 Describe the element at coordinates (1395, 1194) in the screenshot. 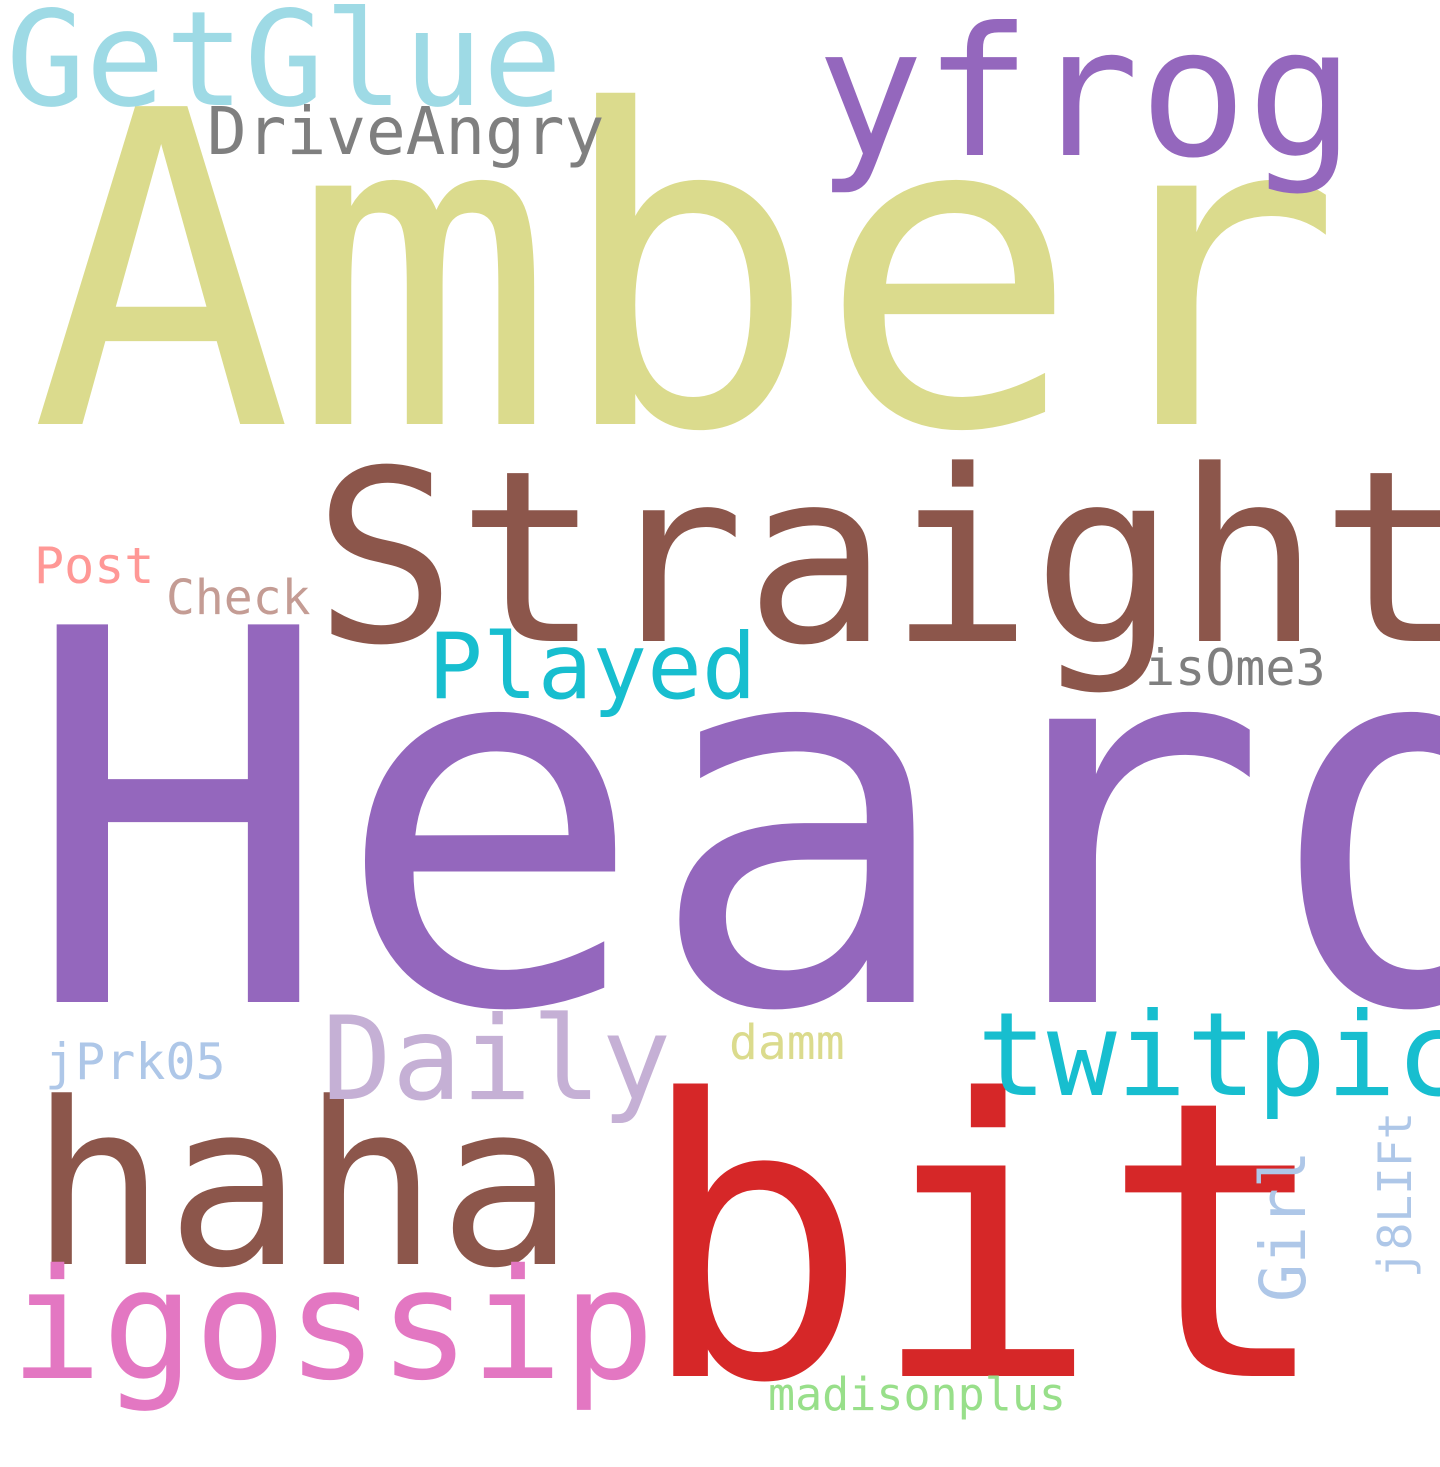

I see `word-j8lift: j8LIFt` at that location.